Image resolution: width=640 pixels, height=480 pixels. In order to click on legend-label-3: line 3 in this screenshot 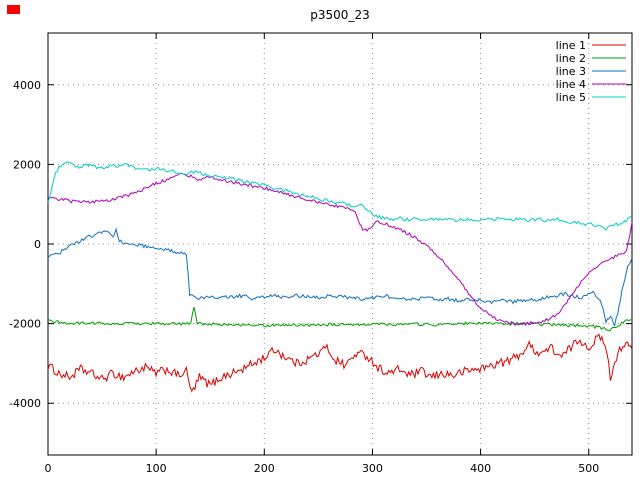, I will do `click(571, 71)`.